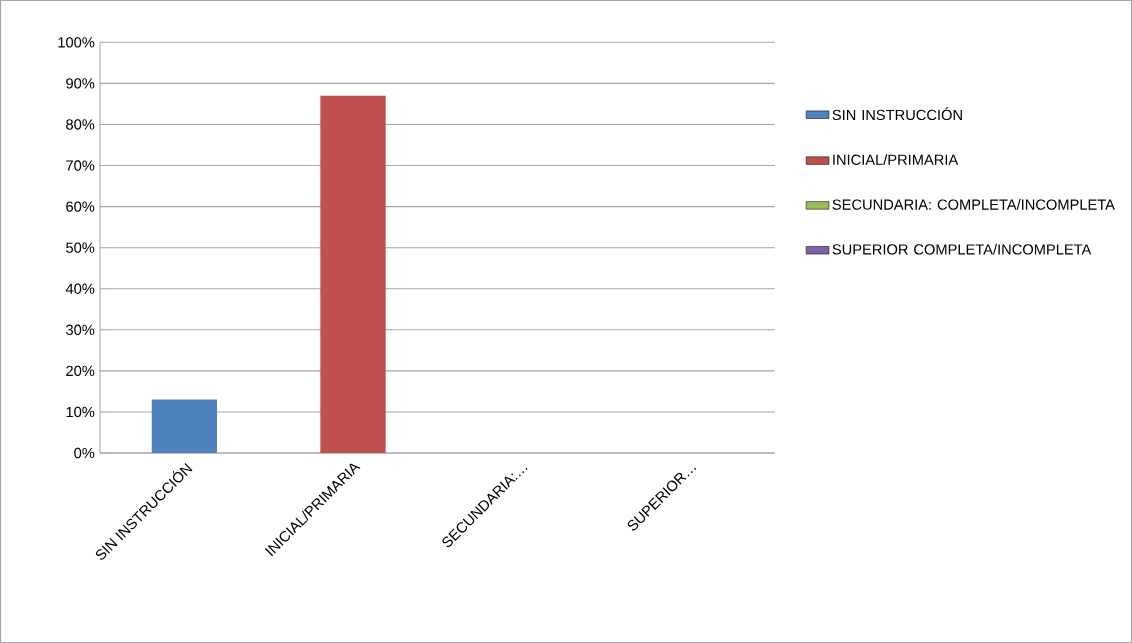 This screenshot has width=1132, height=643. Describe the element at coordinates (80, 165) in the screenshot. I see `y-tick-label: 70%` at that location.